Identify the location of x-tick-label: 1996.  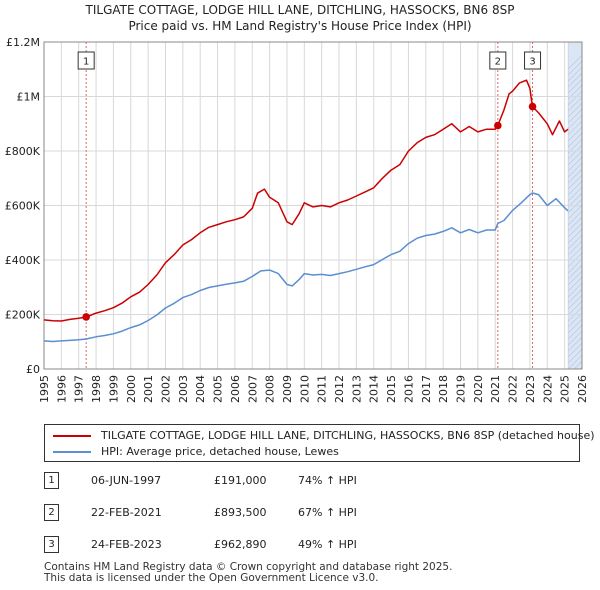
(61, 389).